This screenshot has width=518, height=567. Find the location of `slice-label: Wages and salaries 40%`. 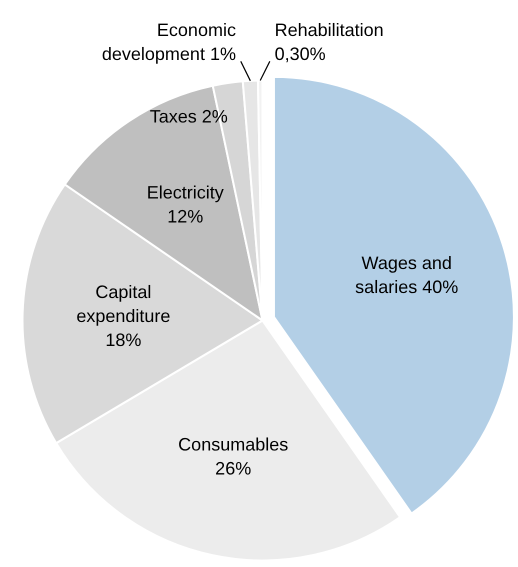

slice-label: Wages and salaries 40% is located at coordinates (406, 275).